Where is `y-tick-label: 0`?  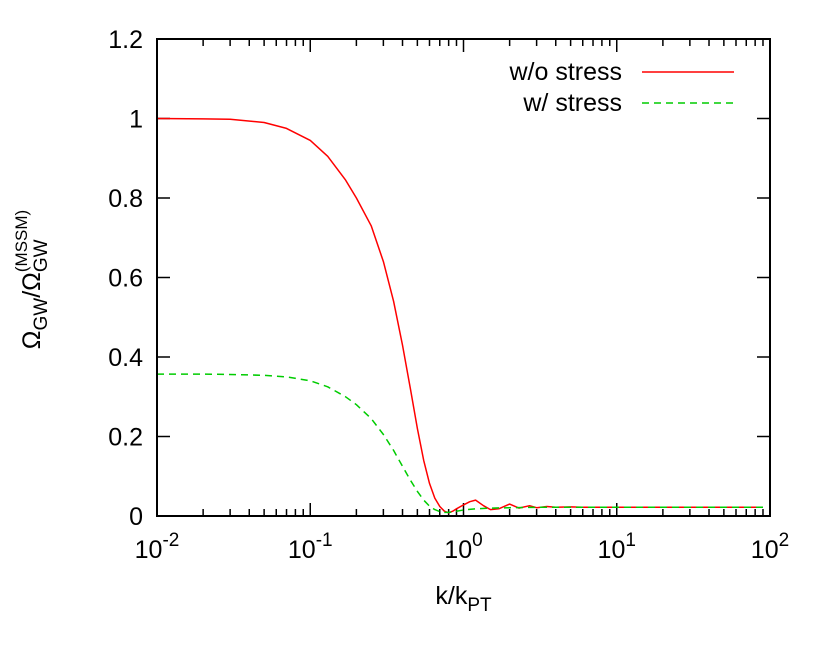
y-tick-label: 0 is located at coordinates (136, 517).